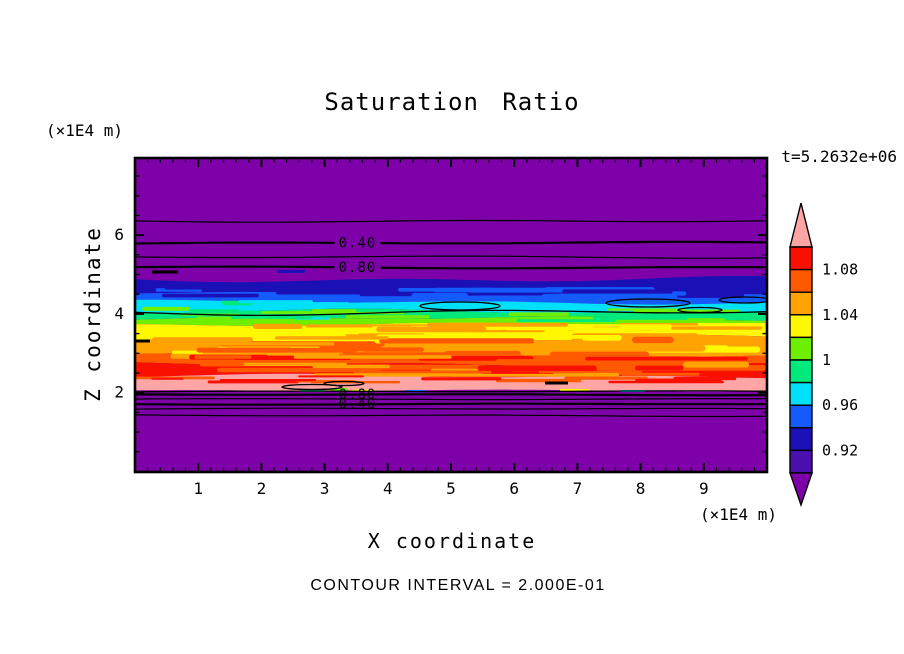  What do you see at coordinates (578, 488) in the screenshot?
I see `x-tick-label: 7` at bounding box center [578, 488].